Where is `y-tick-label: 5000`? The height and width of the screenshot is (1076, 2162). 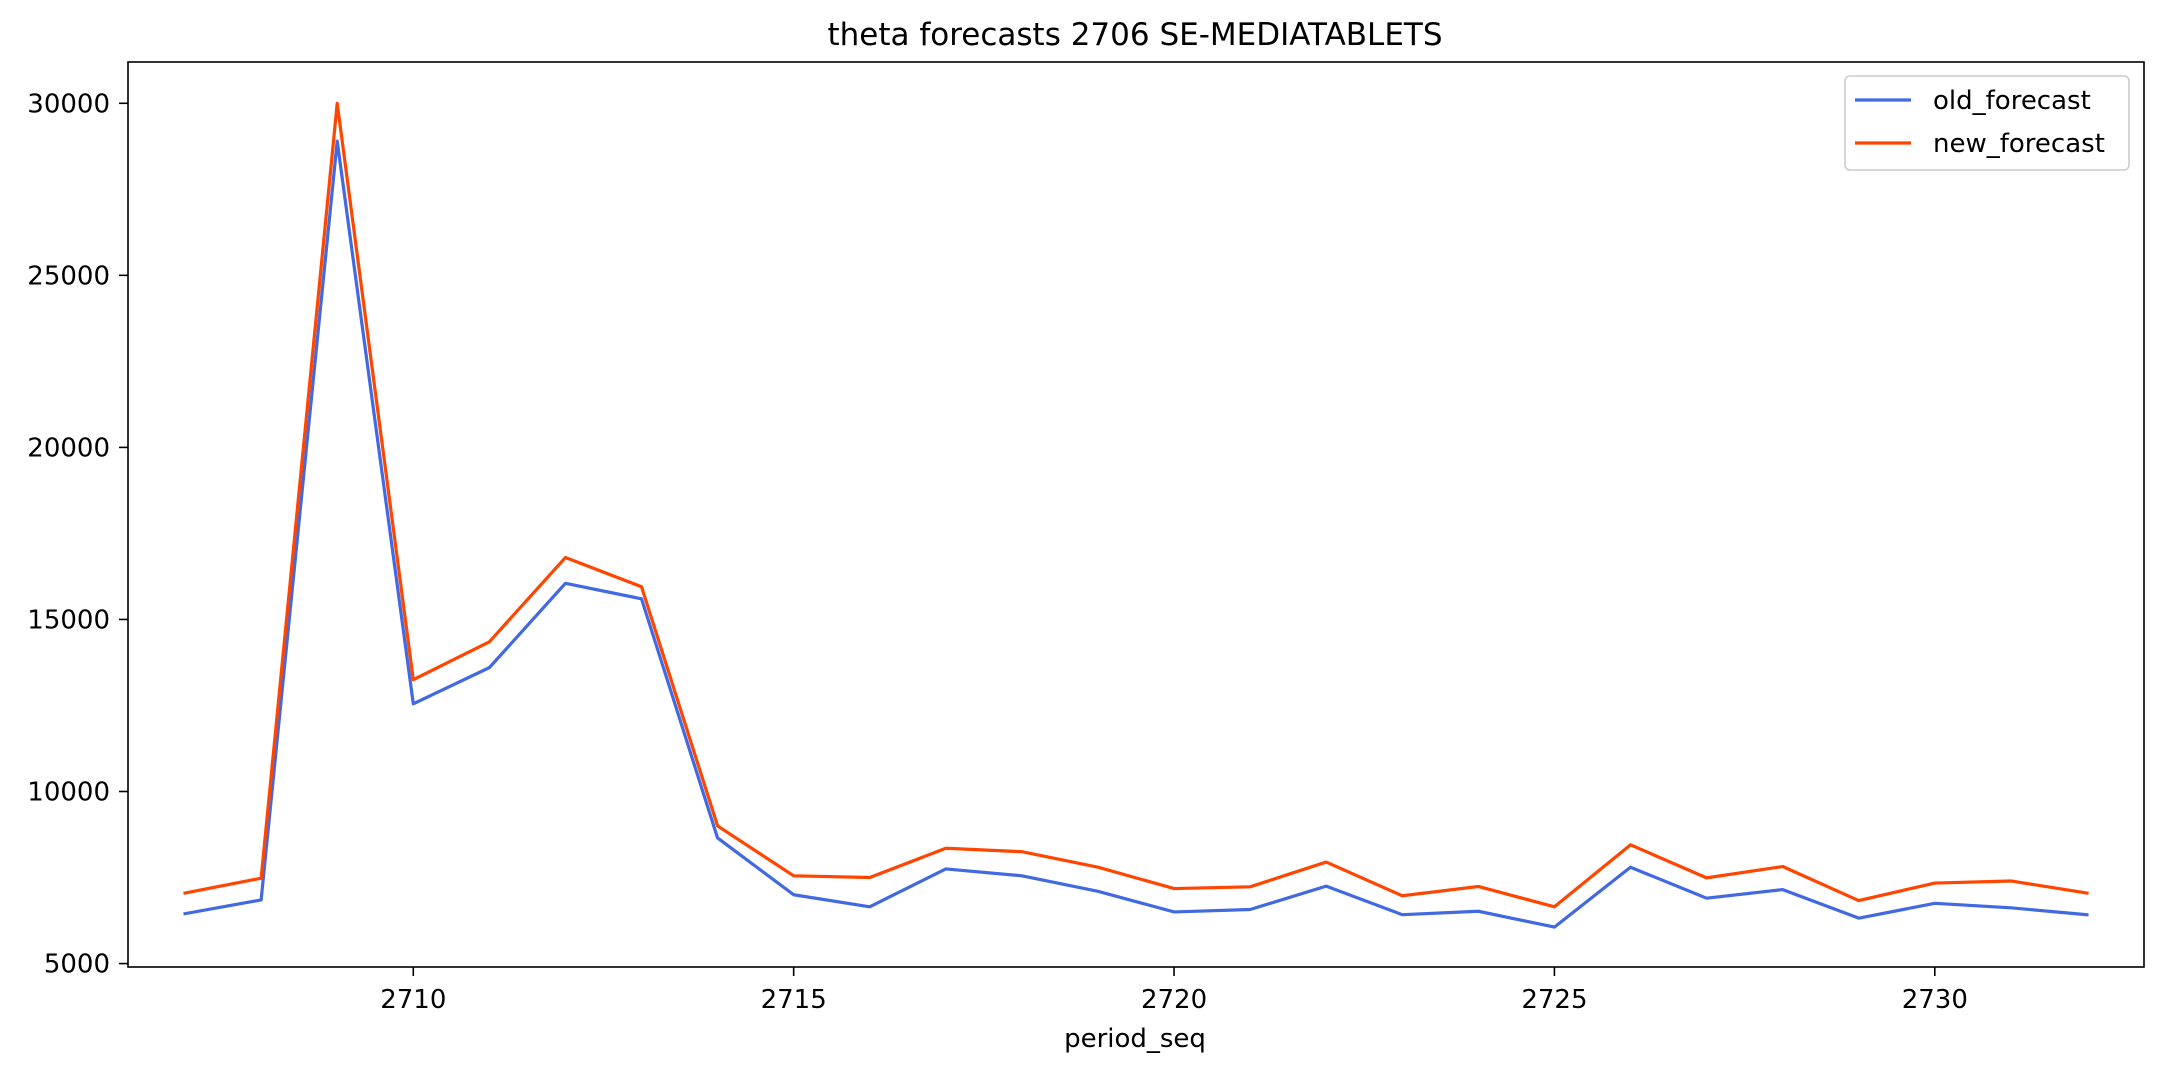 y-tick-label: 5000 is located at coordinates (77, 965).